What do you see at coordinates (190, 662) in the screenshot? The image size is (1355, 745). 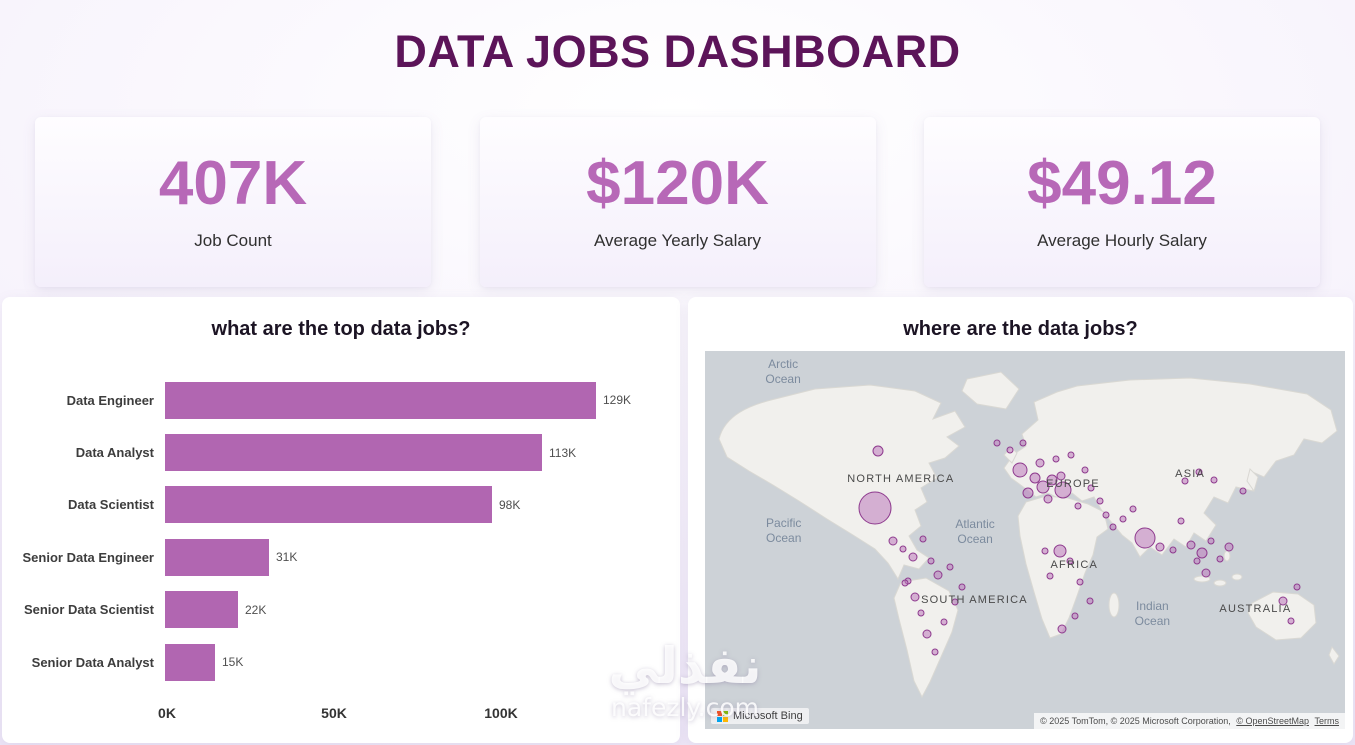 I see `bar-senior-data-analyst` at bounding box center [190, 662].